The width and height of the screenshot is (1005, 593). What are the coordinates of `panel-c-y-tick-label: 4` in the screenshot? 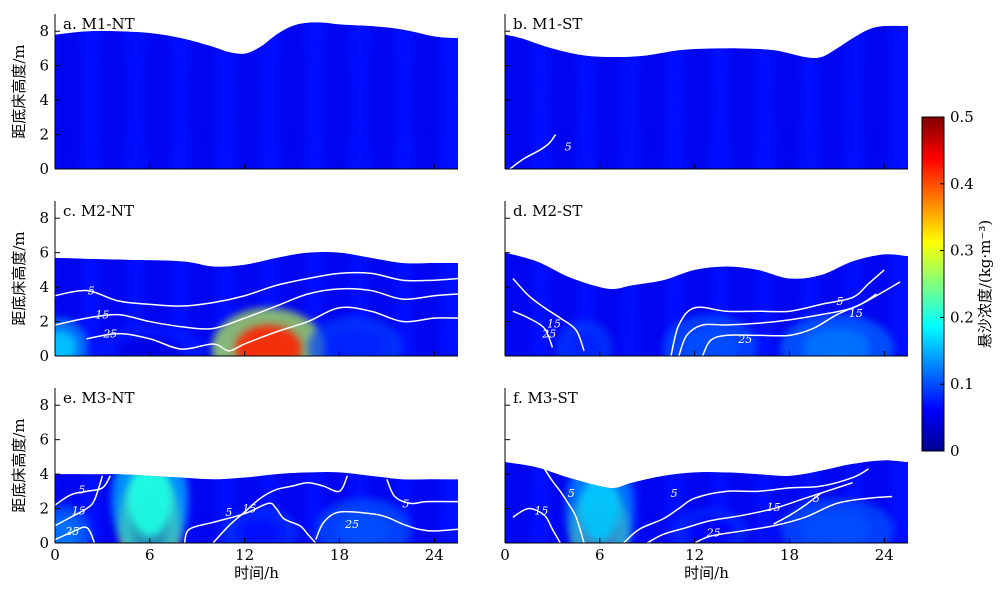 It's located at (44, 287).